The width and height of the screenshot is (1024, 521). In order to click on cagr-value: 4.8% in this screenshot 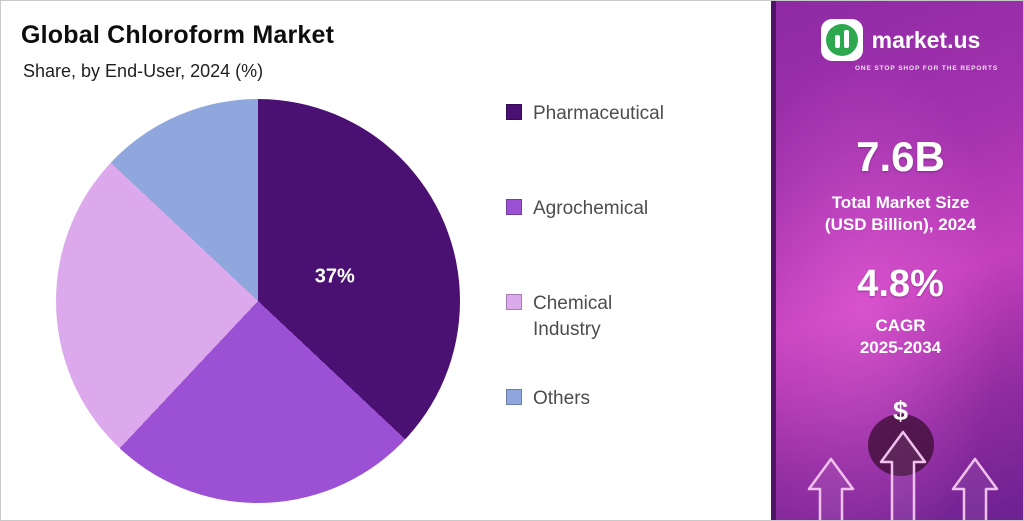, I will do `click(900, 283)`.